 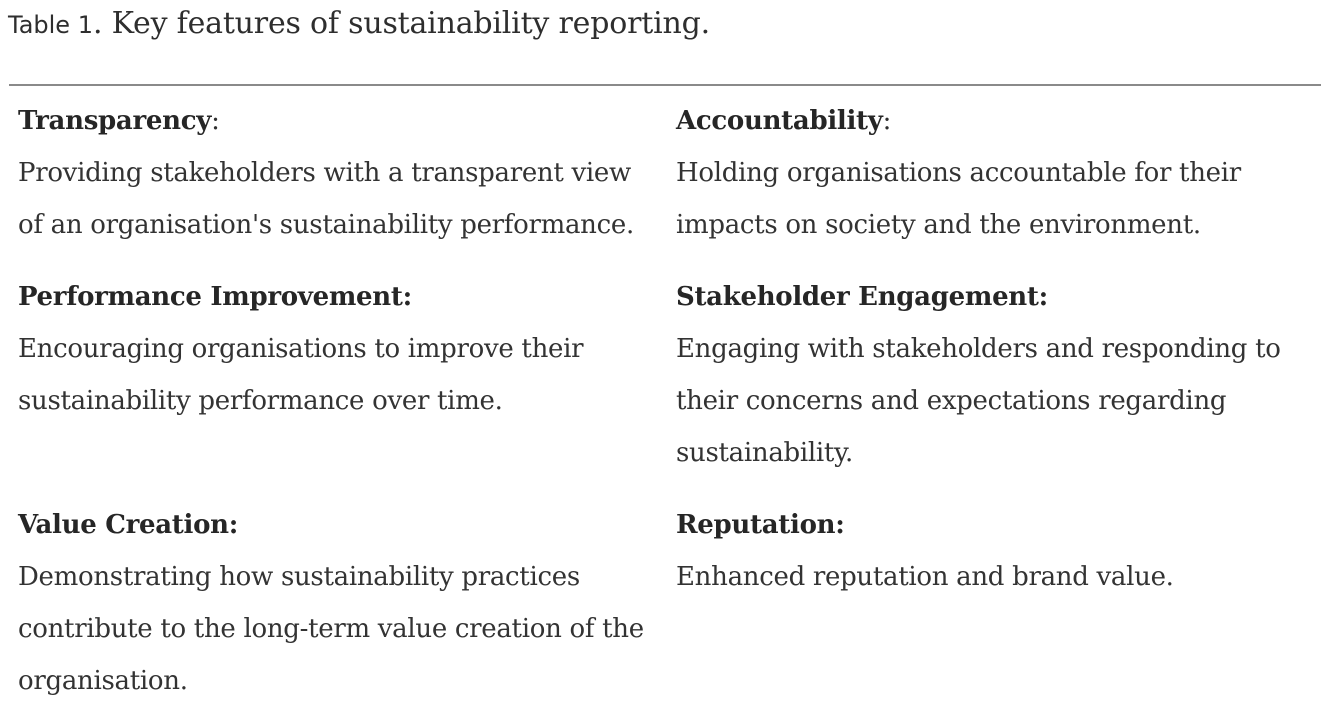 I want to click on feature-description: Enhanced reputation and brand value., so click(x=925, y=577).